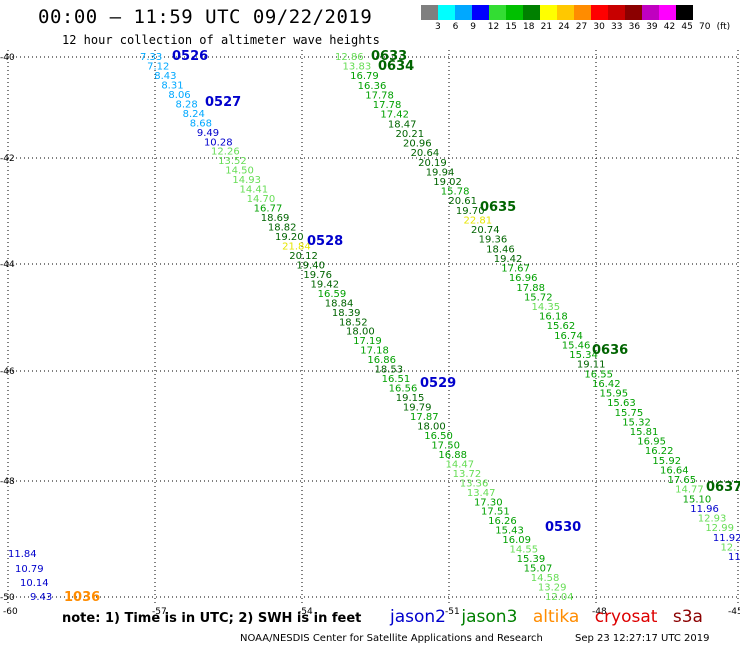 This screenshot has height=650, width=740. What do you see at coordinates (158, 66) in the screenshot?
I see `swh-value: 7.12` at bounding box center [158, 66].